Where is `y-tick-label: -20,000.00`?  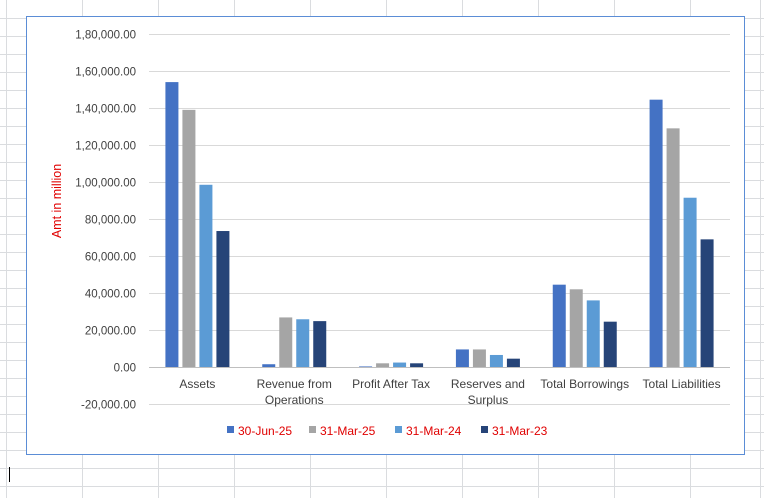
y-tick-label: -20,000.00 is located at coordinates (108, 406).